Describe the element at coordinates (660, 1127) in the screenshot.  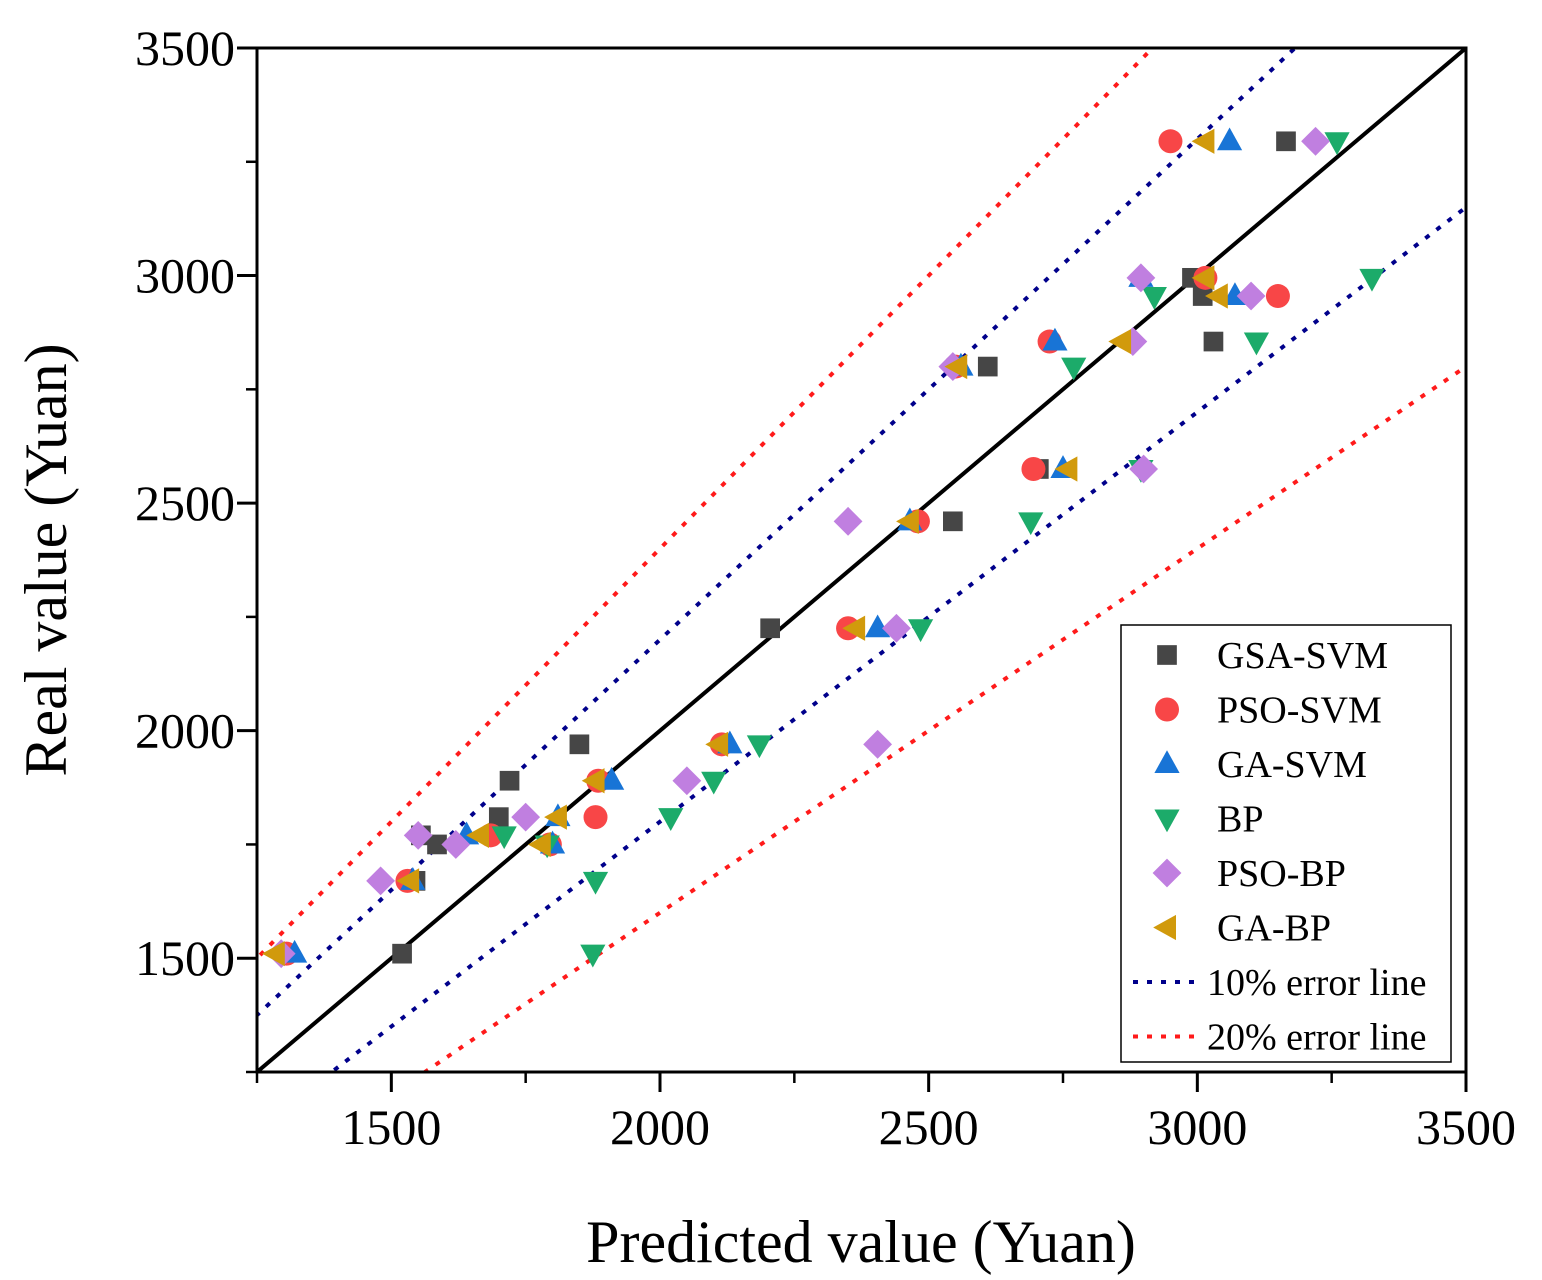
I see `x-tick-label: 2000` at that location.